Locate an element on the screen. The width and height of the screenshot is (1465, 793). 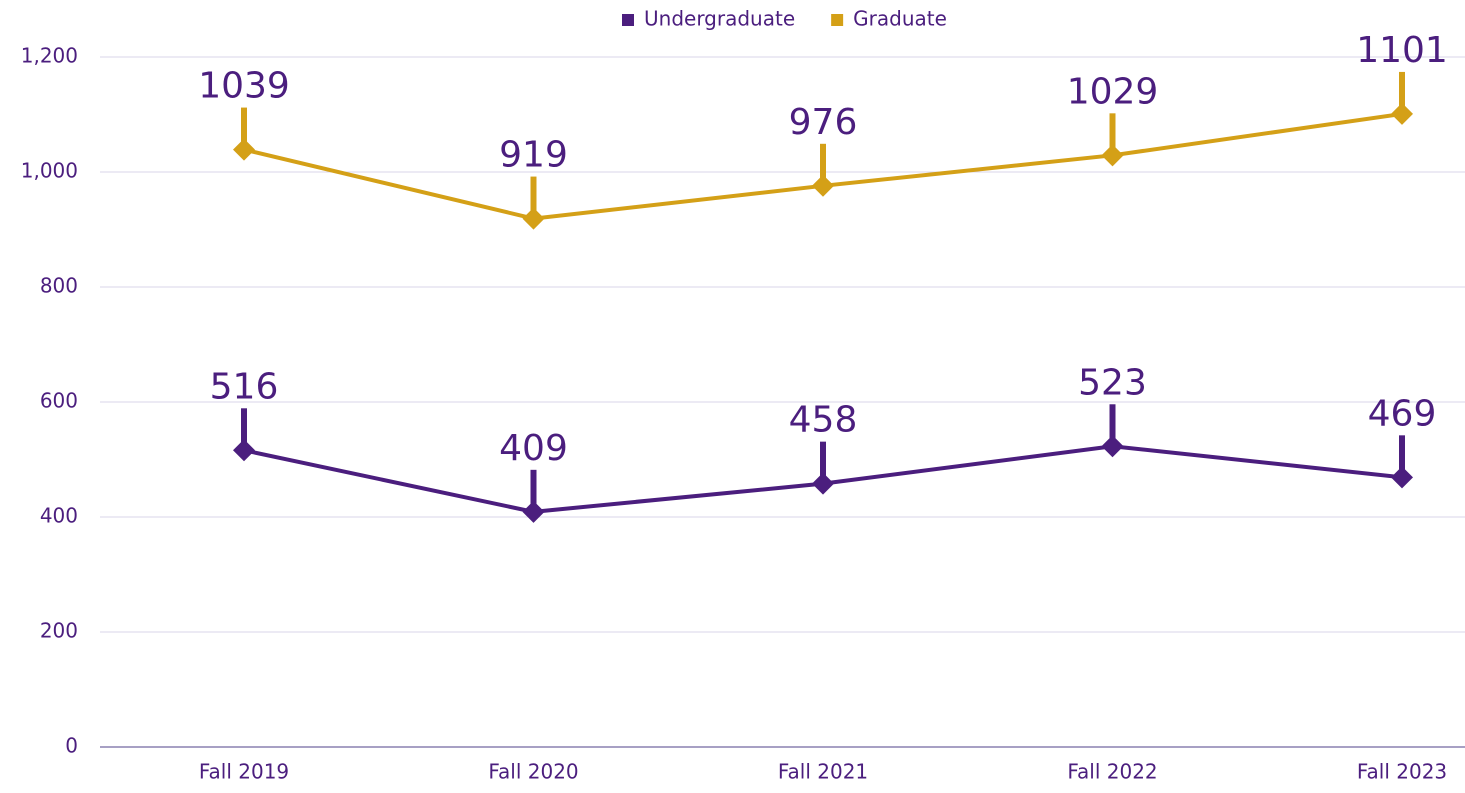
x-tick-label: Fall 2019 is located at coordinates (244, 772).